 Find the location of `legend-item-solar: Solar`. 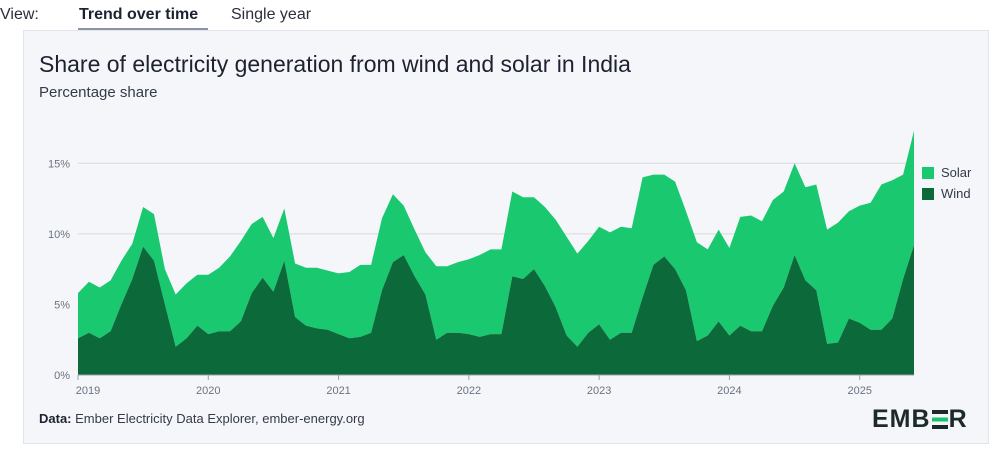

legend-item-solar: Solar is located at coordinates (946, 172).